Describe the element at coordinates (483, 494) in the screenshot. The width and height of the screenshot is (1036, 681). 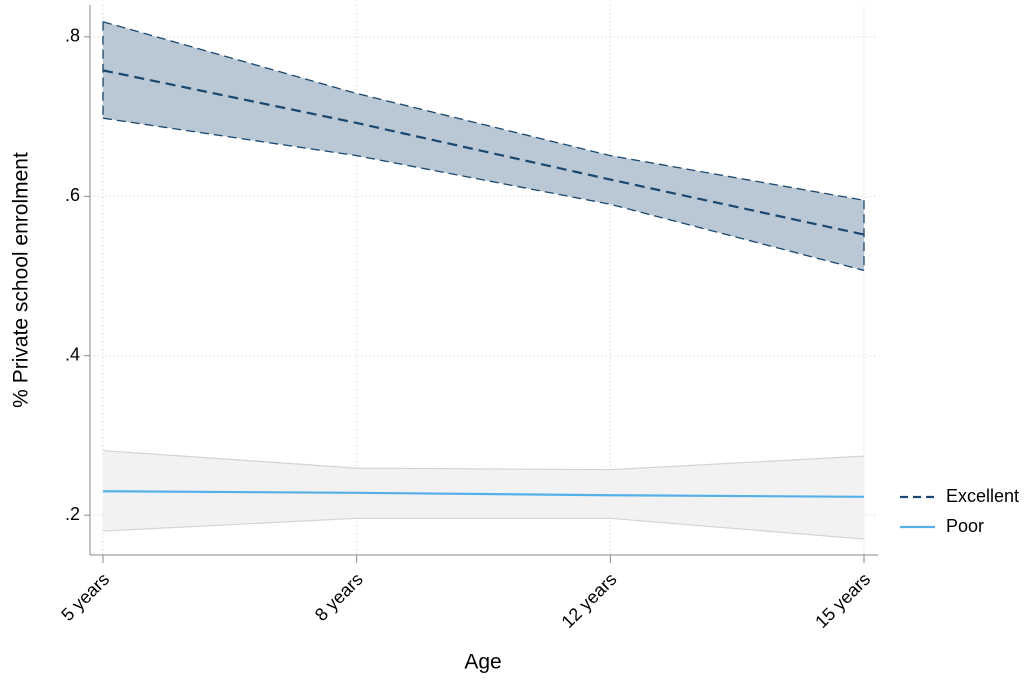
I see `series-line` at that location.